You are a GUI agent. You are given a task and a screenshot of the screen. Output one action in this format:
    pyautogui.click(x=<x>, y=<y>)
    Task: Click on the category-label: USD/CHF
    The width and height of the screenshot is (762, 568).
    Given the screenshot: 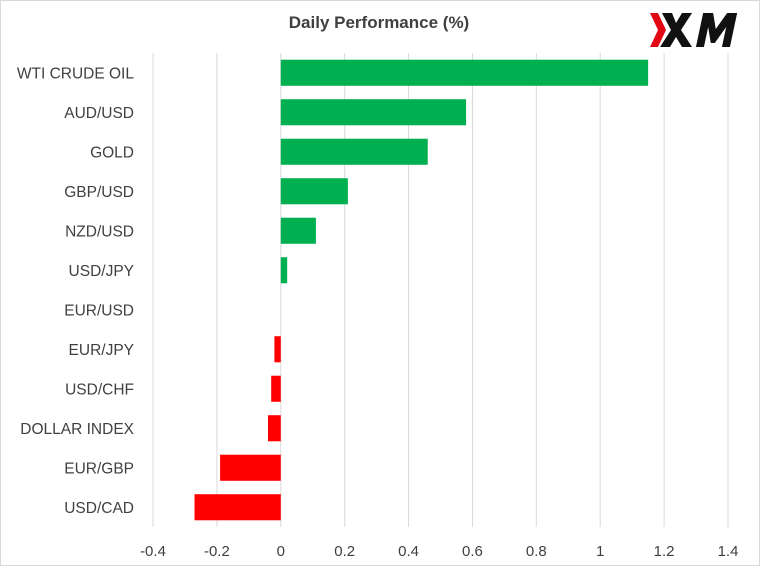 What is the action you would take?
    pyautogui.click(x=99, y=389)
    